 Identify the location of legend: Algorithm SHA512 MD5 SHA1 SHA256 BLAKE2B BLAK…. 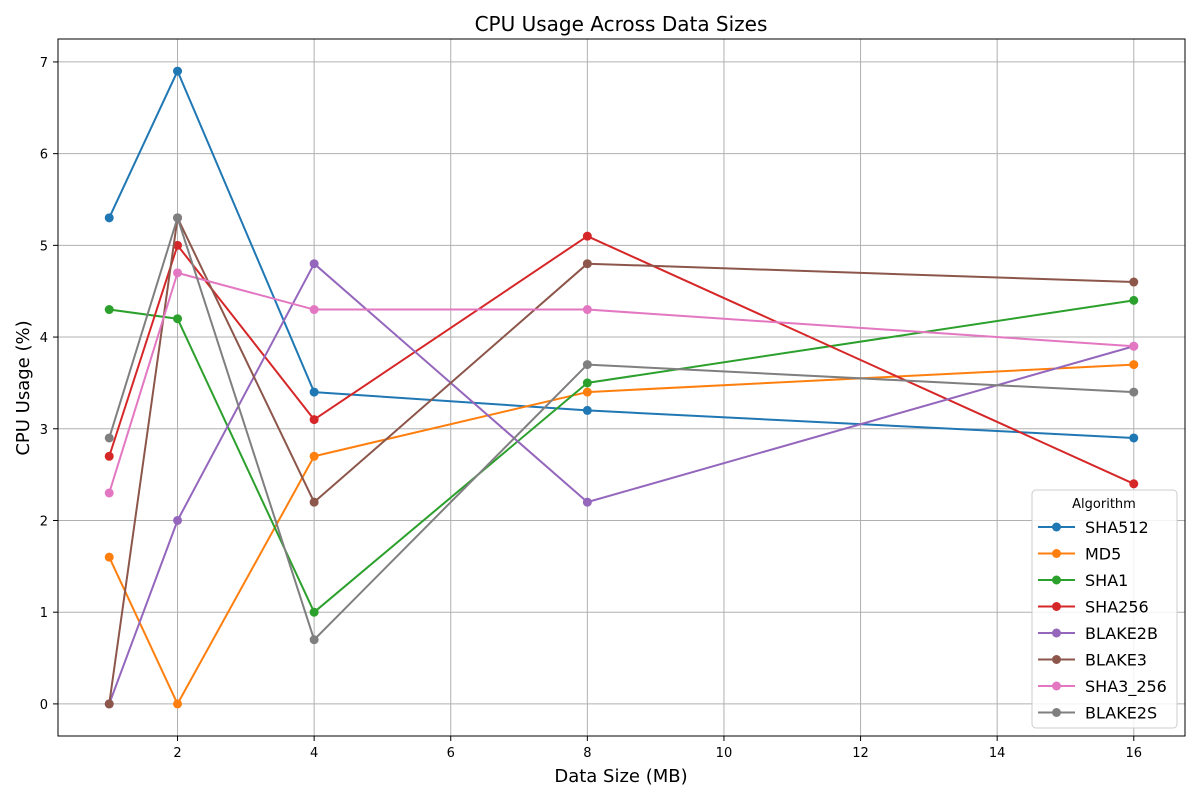
(1104, 609).